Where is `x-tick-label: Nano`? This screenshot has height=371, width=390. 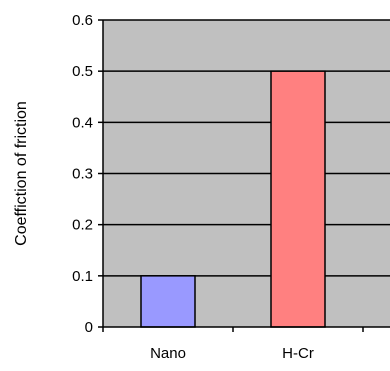 x-tick-label: Nano is located at coordinates (168, 353).